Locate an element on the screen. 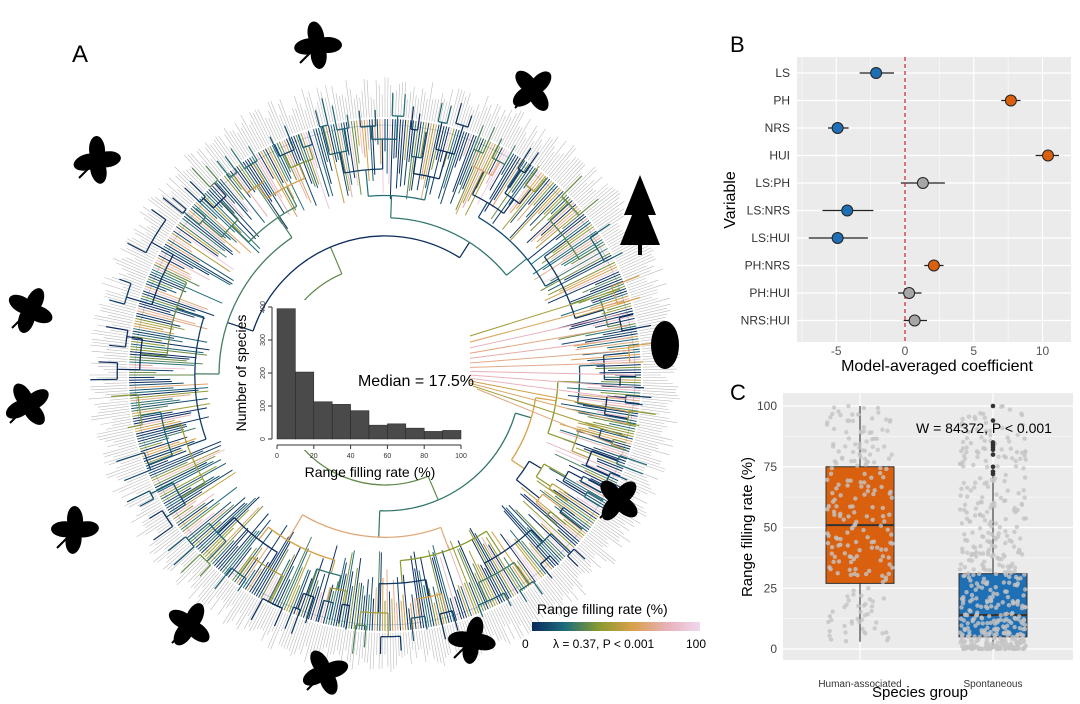  hist-bar is located at coordinates (323, 420).